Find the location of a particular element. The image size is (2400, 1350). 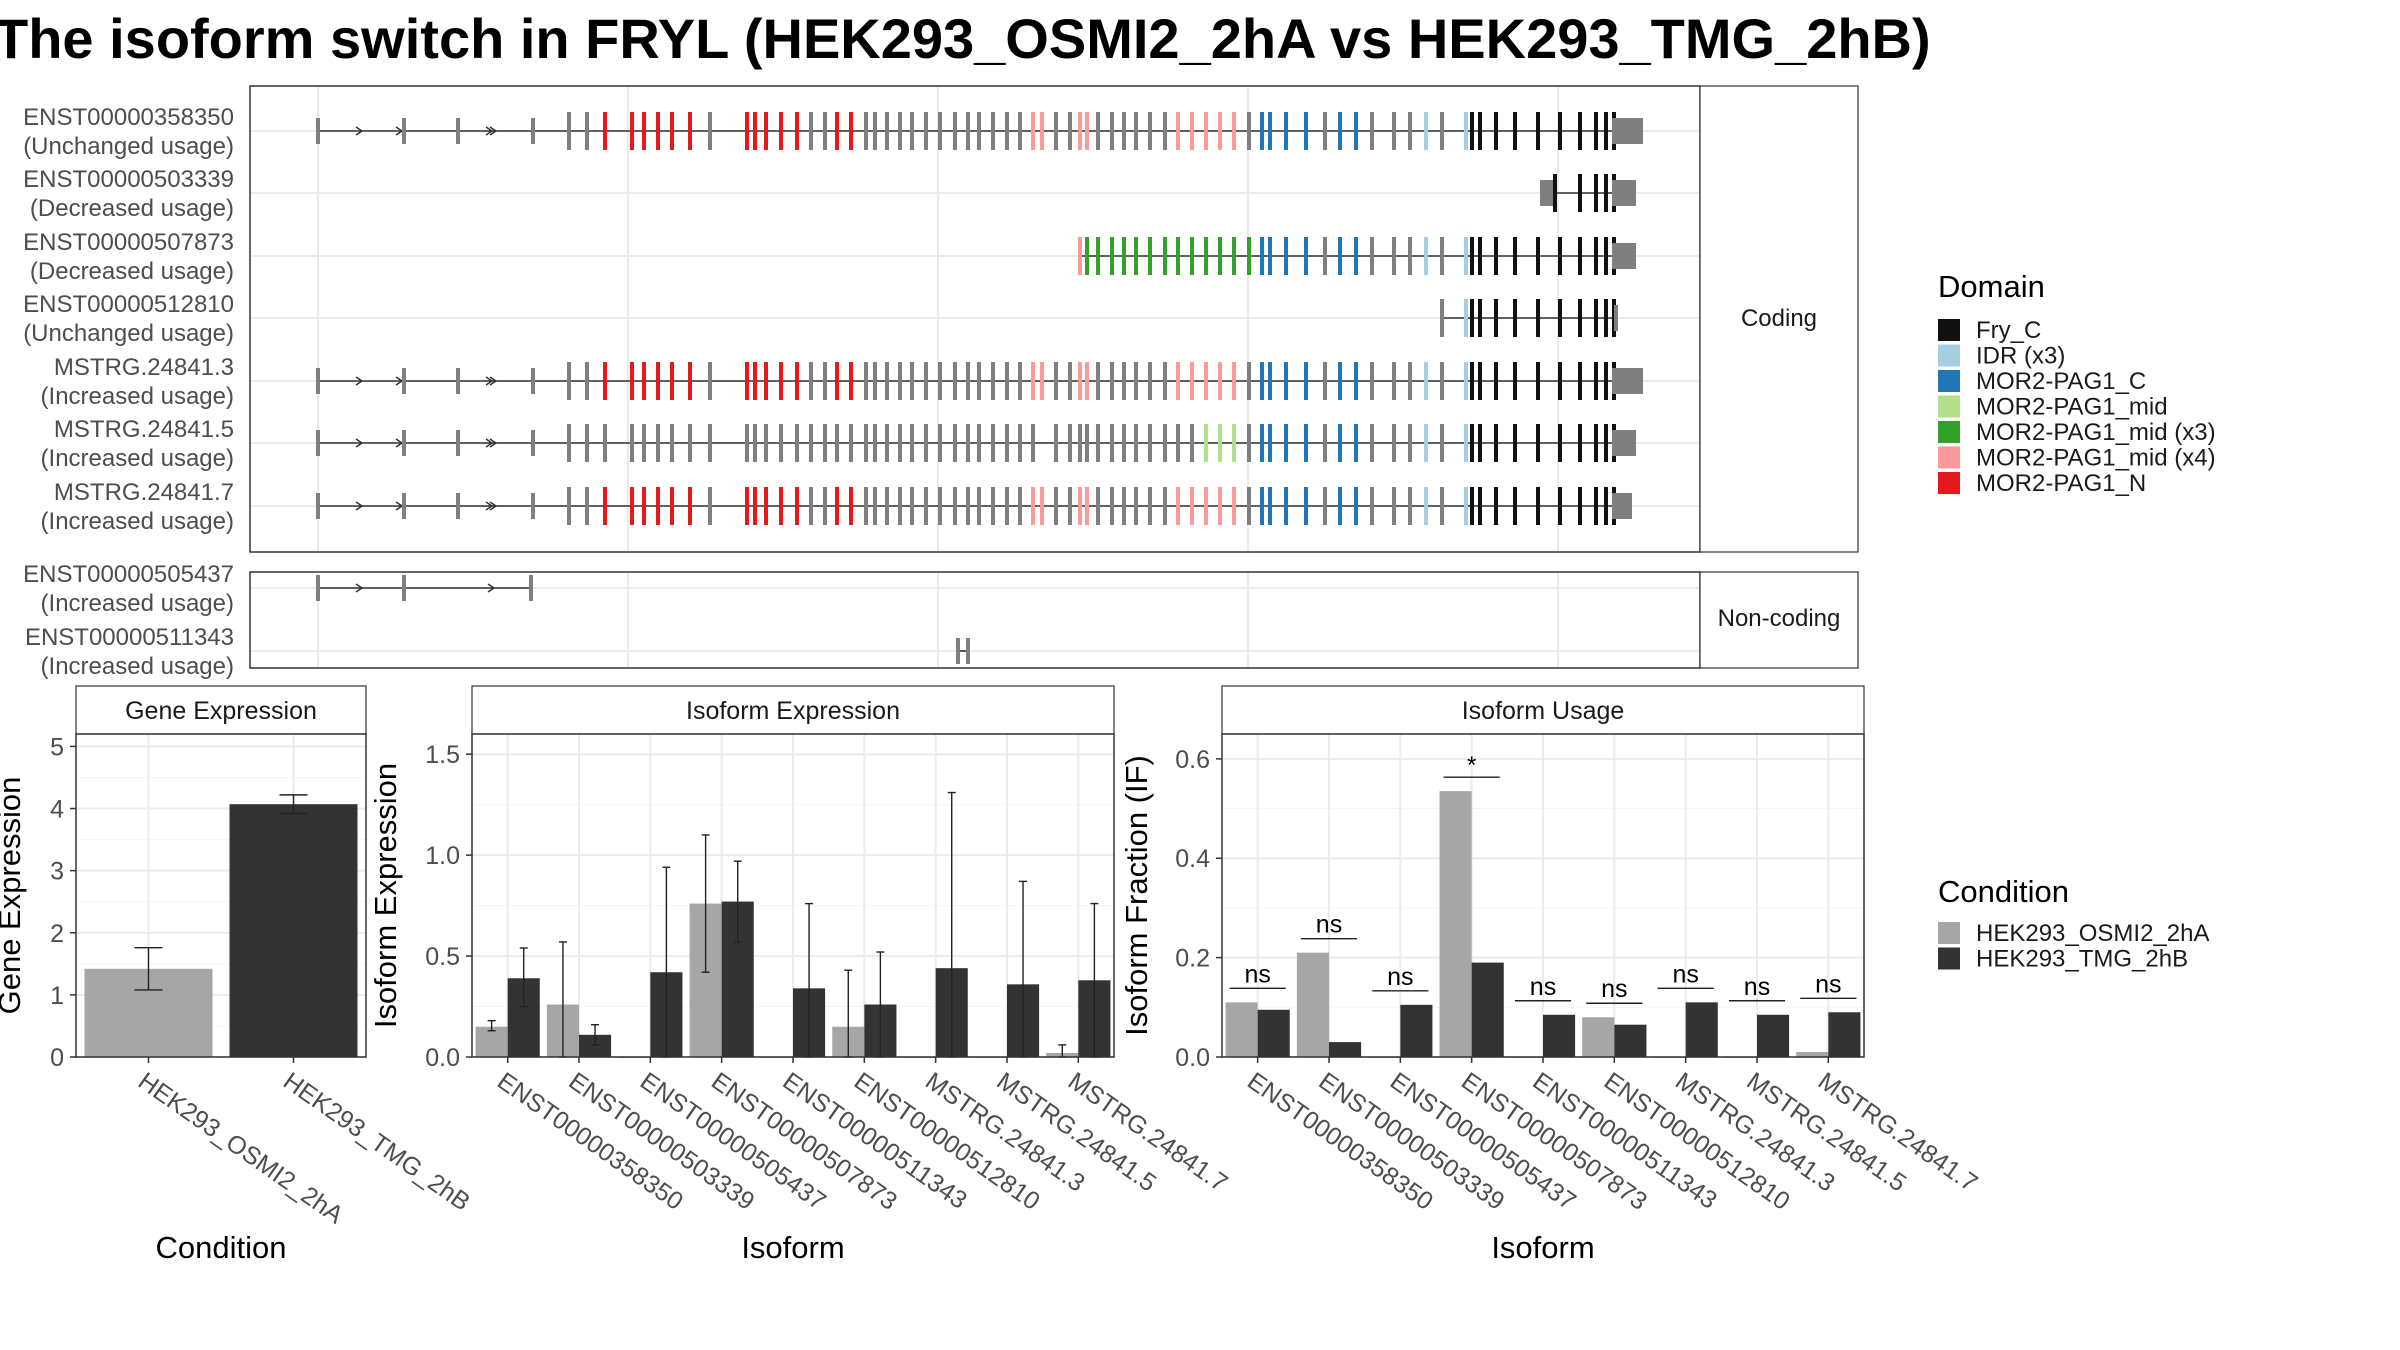

y-tick-label: 2 is located at coordinates (57, 934).